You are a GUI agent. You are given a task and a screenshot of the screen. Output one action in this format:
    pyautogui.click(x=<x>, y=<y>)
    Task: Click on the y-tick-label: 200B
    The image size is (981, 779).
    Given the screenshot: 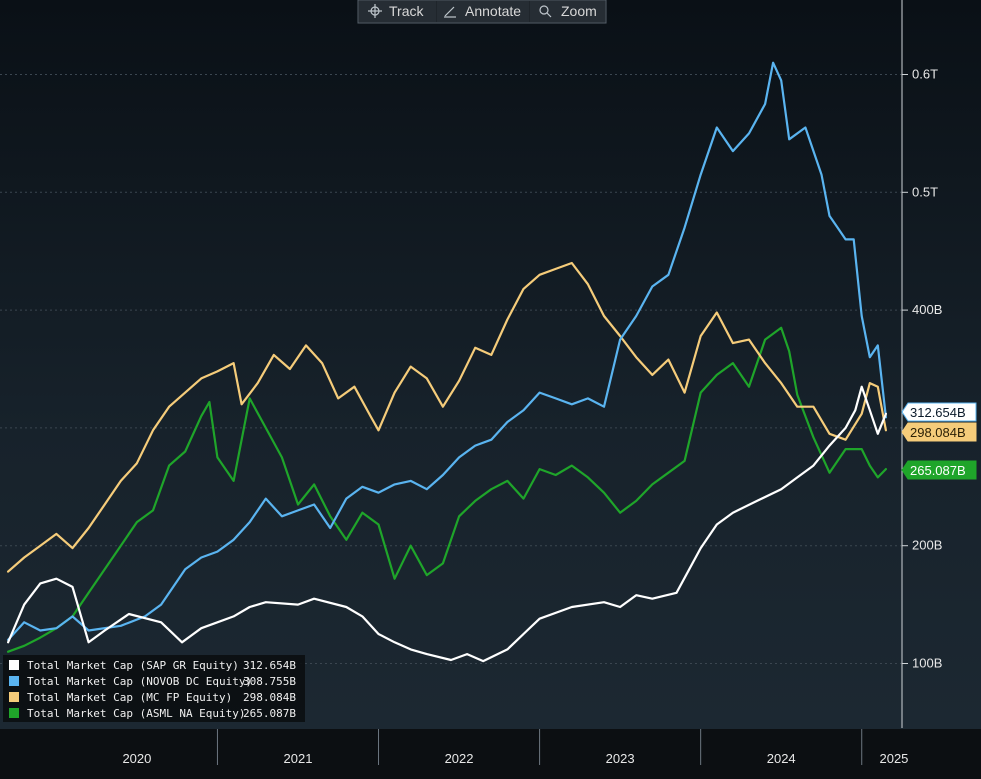 What is the action you would take?
    pyautogui.click(x=927, y=545)
    